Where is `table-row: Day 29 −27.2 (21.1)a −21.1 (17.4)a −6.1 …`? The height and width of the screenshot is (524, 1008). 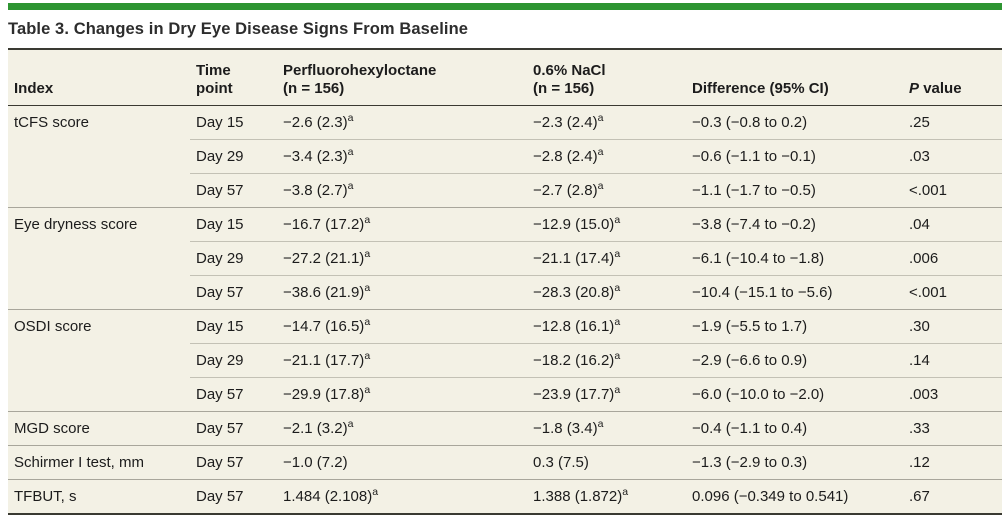
table-row: Day 29 −27.2 (21.1)a −21.1 (17.4)a −6.1 … is located at coordinates (505, 258).